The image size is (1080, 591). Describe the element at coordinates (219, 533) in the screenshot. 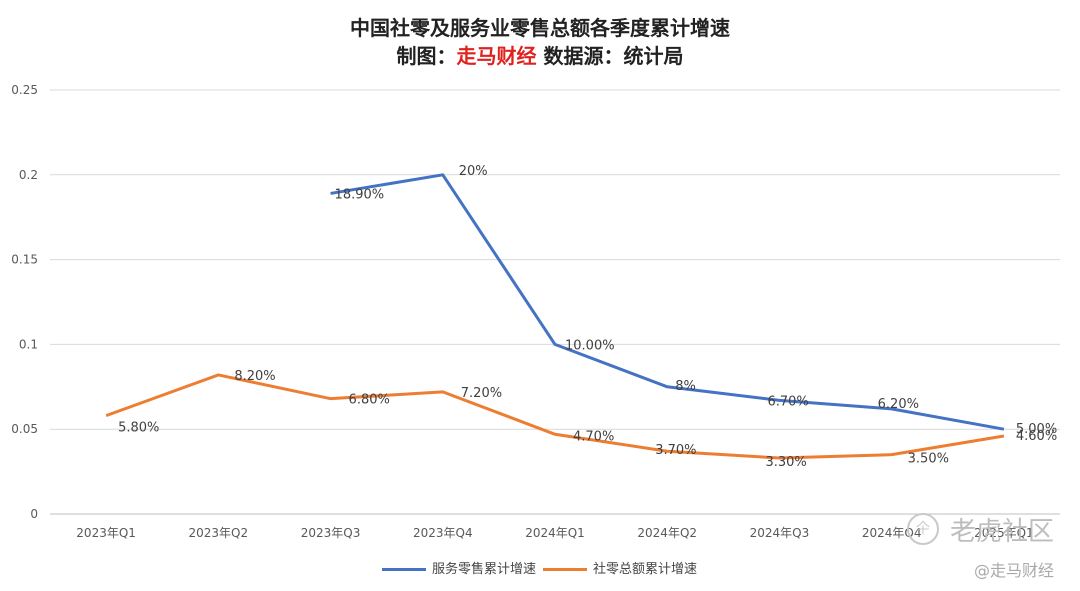

I see `x-tick-label: 2023年Q2` at that location.